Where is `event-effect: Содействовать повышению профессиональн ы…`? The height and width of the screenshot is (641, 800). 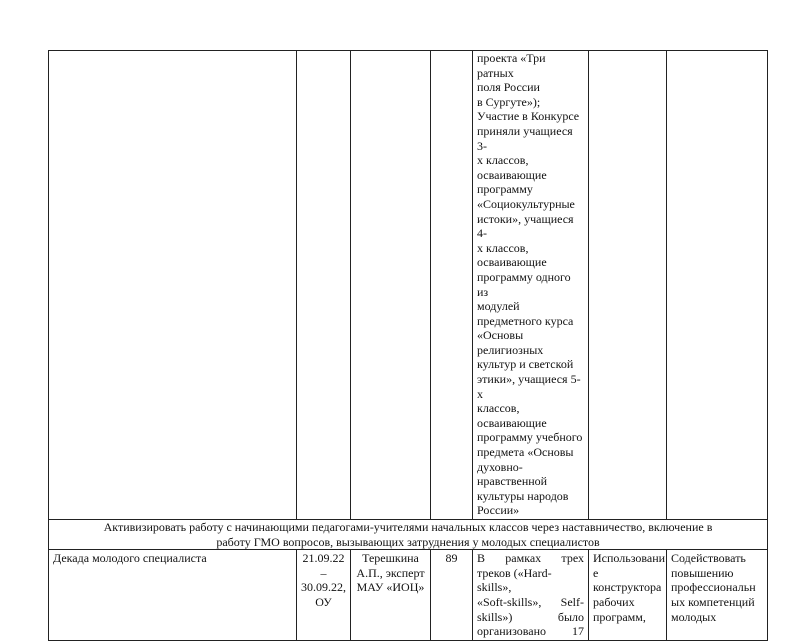 event-effect: Содействовать повышению профессиональн ы… is located at coordinates (717, 595).